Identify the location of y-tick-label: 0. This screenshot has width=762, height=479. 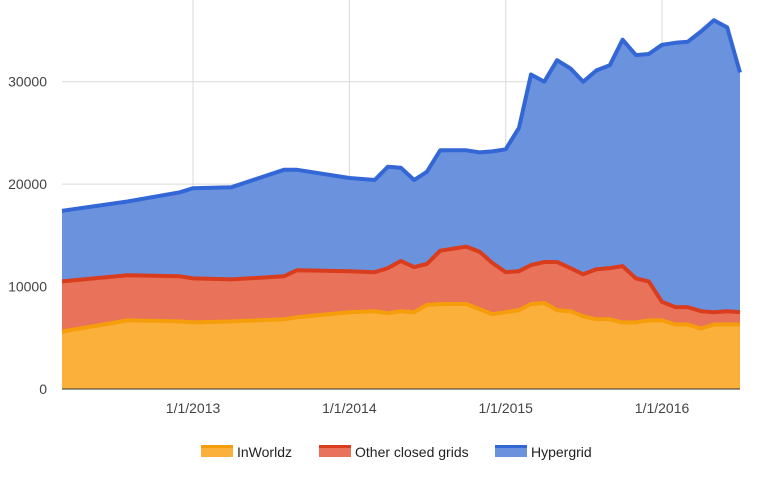
(43, 389).